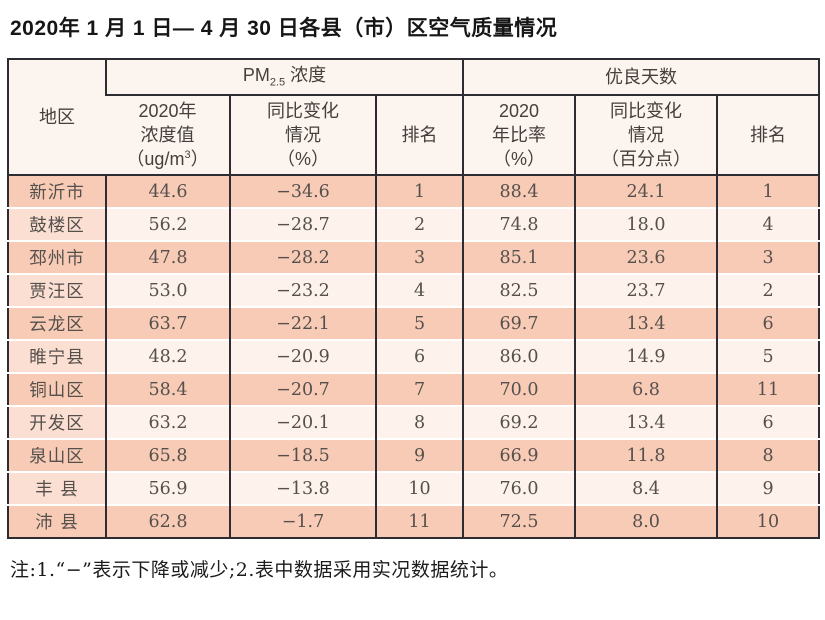 The width and height of the screenshot is (825, 620). What do you see at coordinates (199, 159) in the screenshot?
I see `unit-suffix: ）` at bounding box center [199, 159].